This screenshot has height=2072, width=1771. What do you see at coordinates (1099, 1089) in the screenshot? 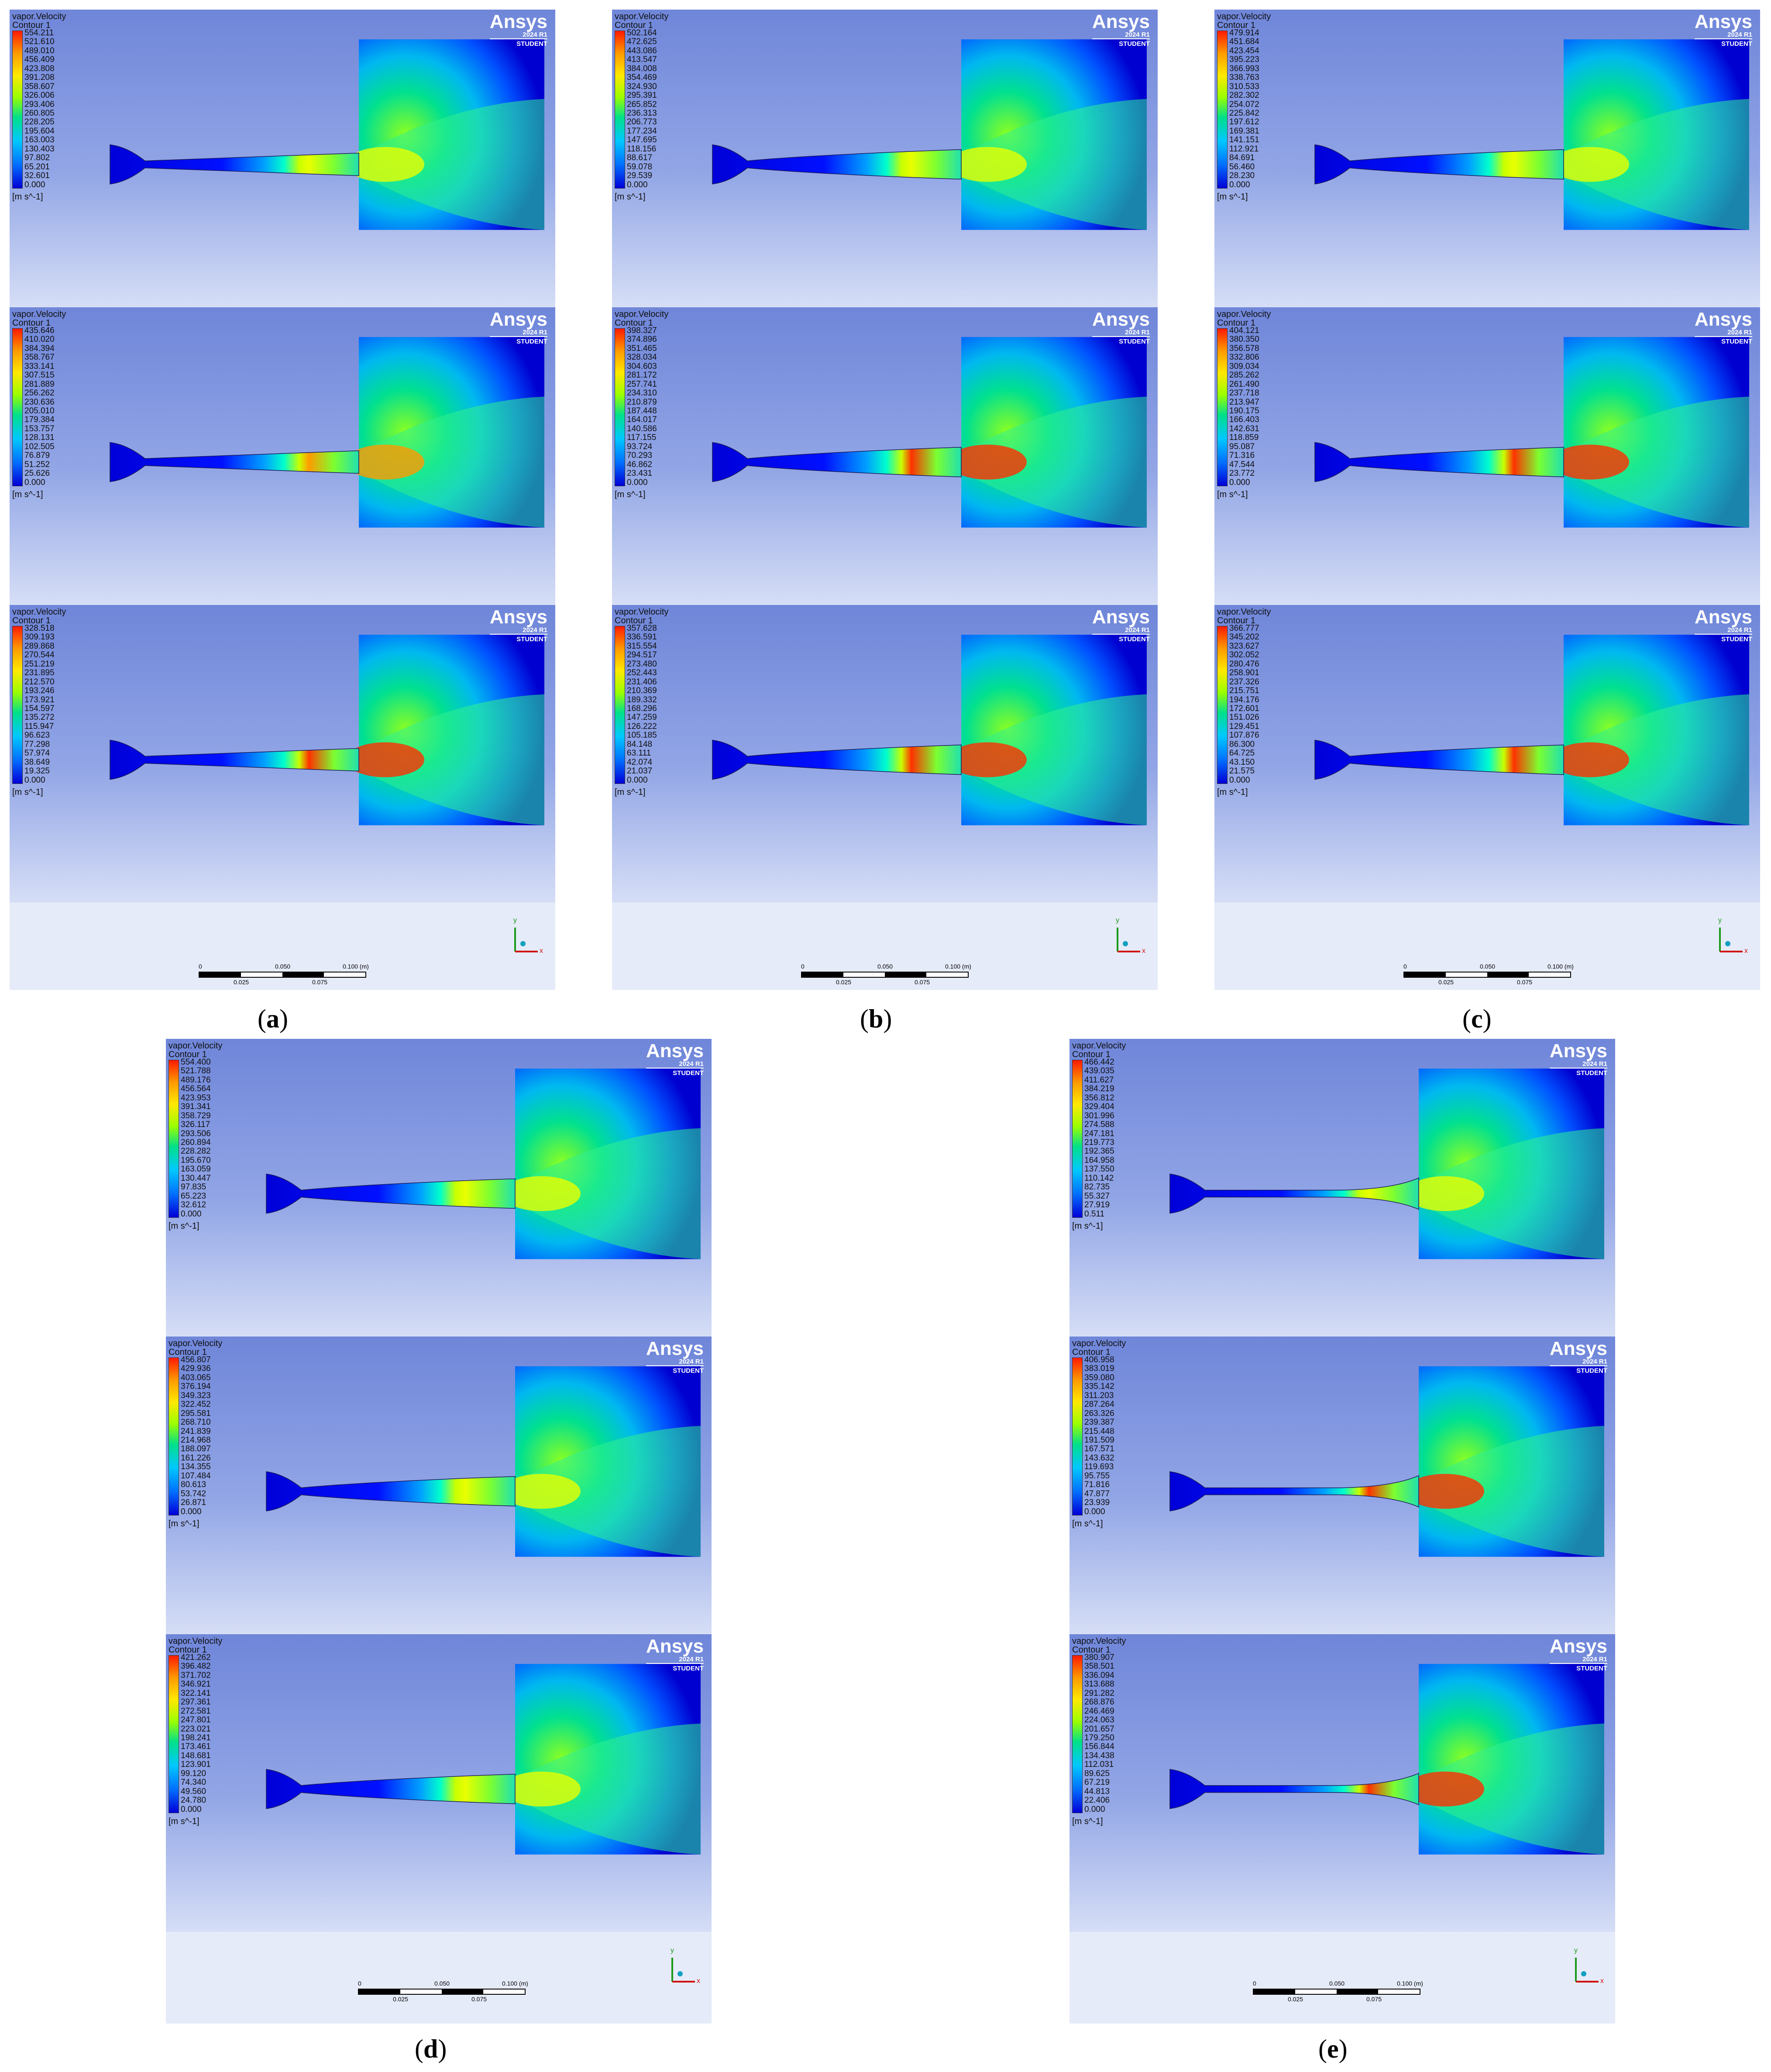
I see `legend-tick-label: 384.219` at bounding box center [1099, 1089].